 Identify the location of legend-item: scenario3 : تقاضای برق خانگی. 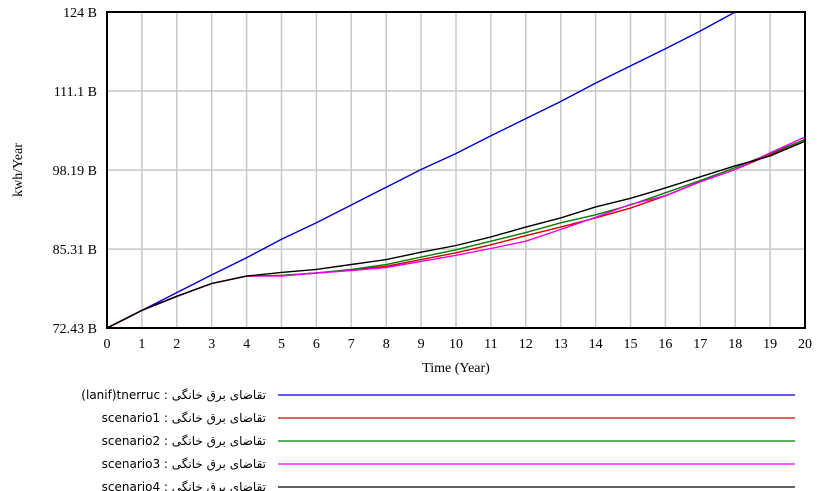
(448, 464).